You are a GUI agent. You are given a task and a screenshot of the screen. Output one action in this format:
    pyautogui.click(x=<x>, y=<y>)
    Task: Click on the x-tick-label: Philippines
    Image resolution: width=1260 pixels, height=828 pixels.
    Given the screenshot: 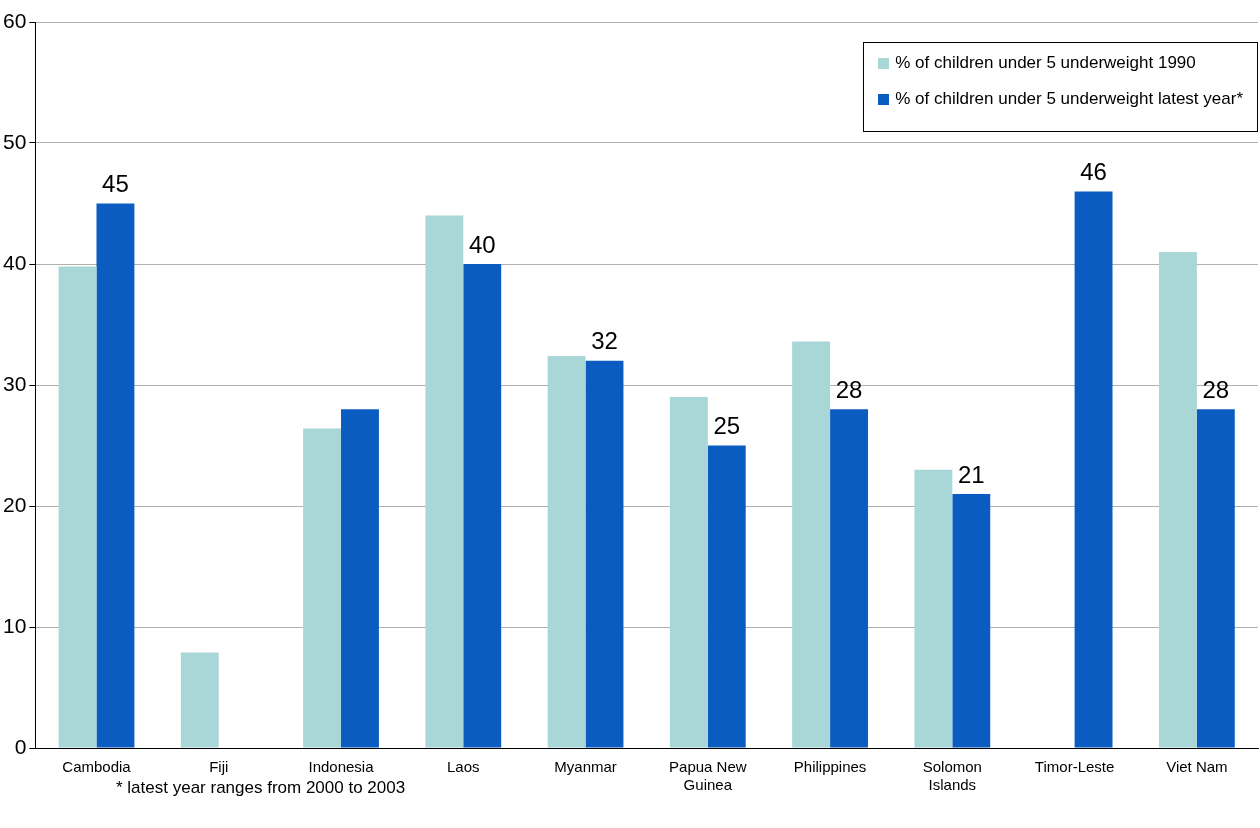 What is the action you would take?
    pyautogui.click(x=830, y=767)
    